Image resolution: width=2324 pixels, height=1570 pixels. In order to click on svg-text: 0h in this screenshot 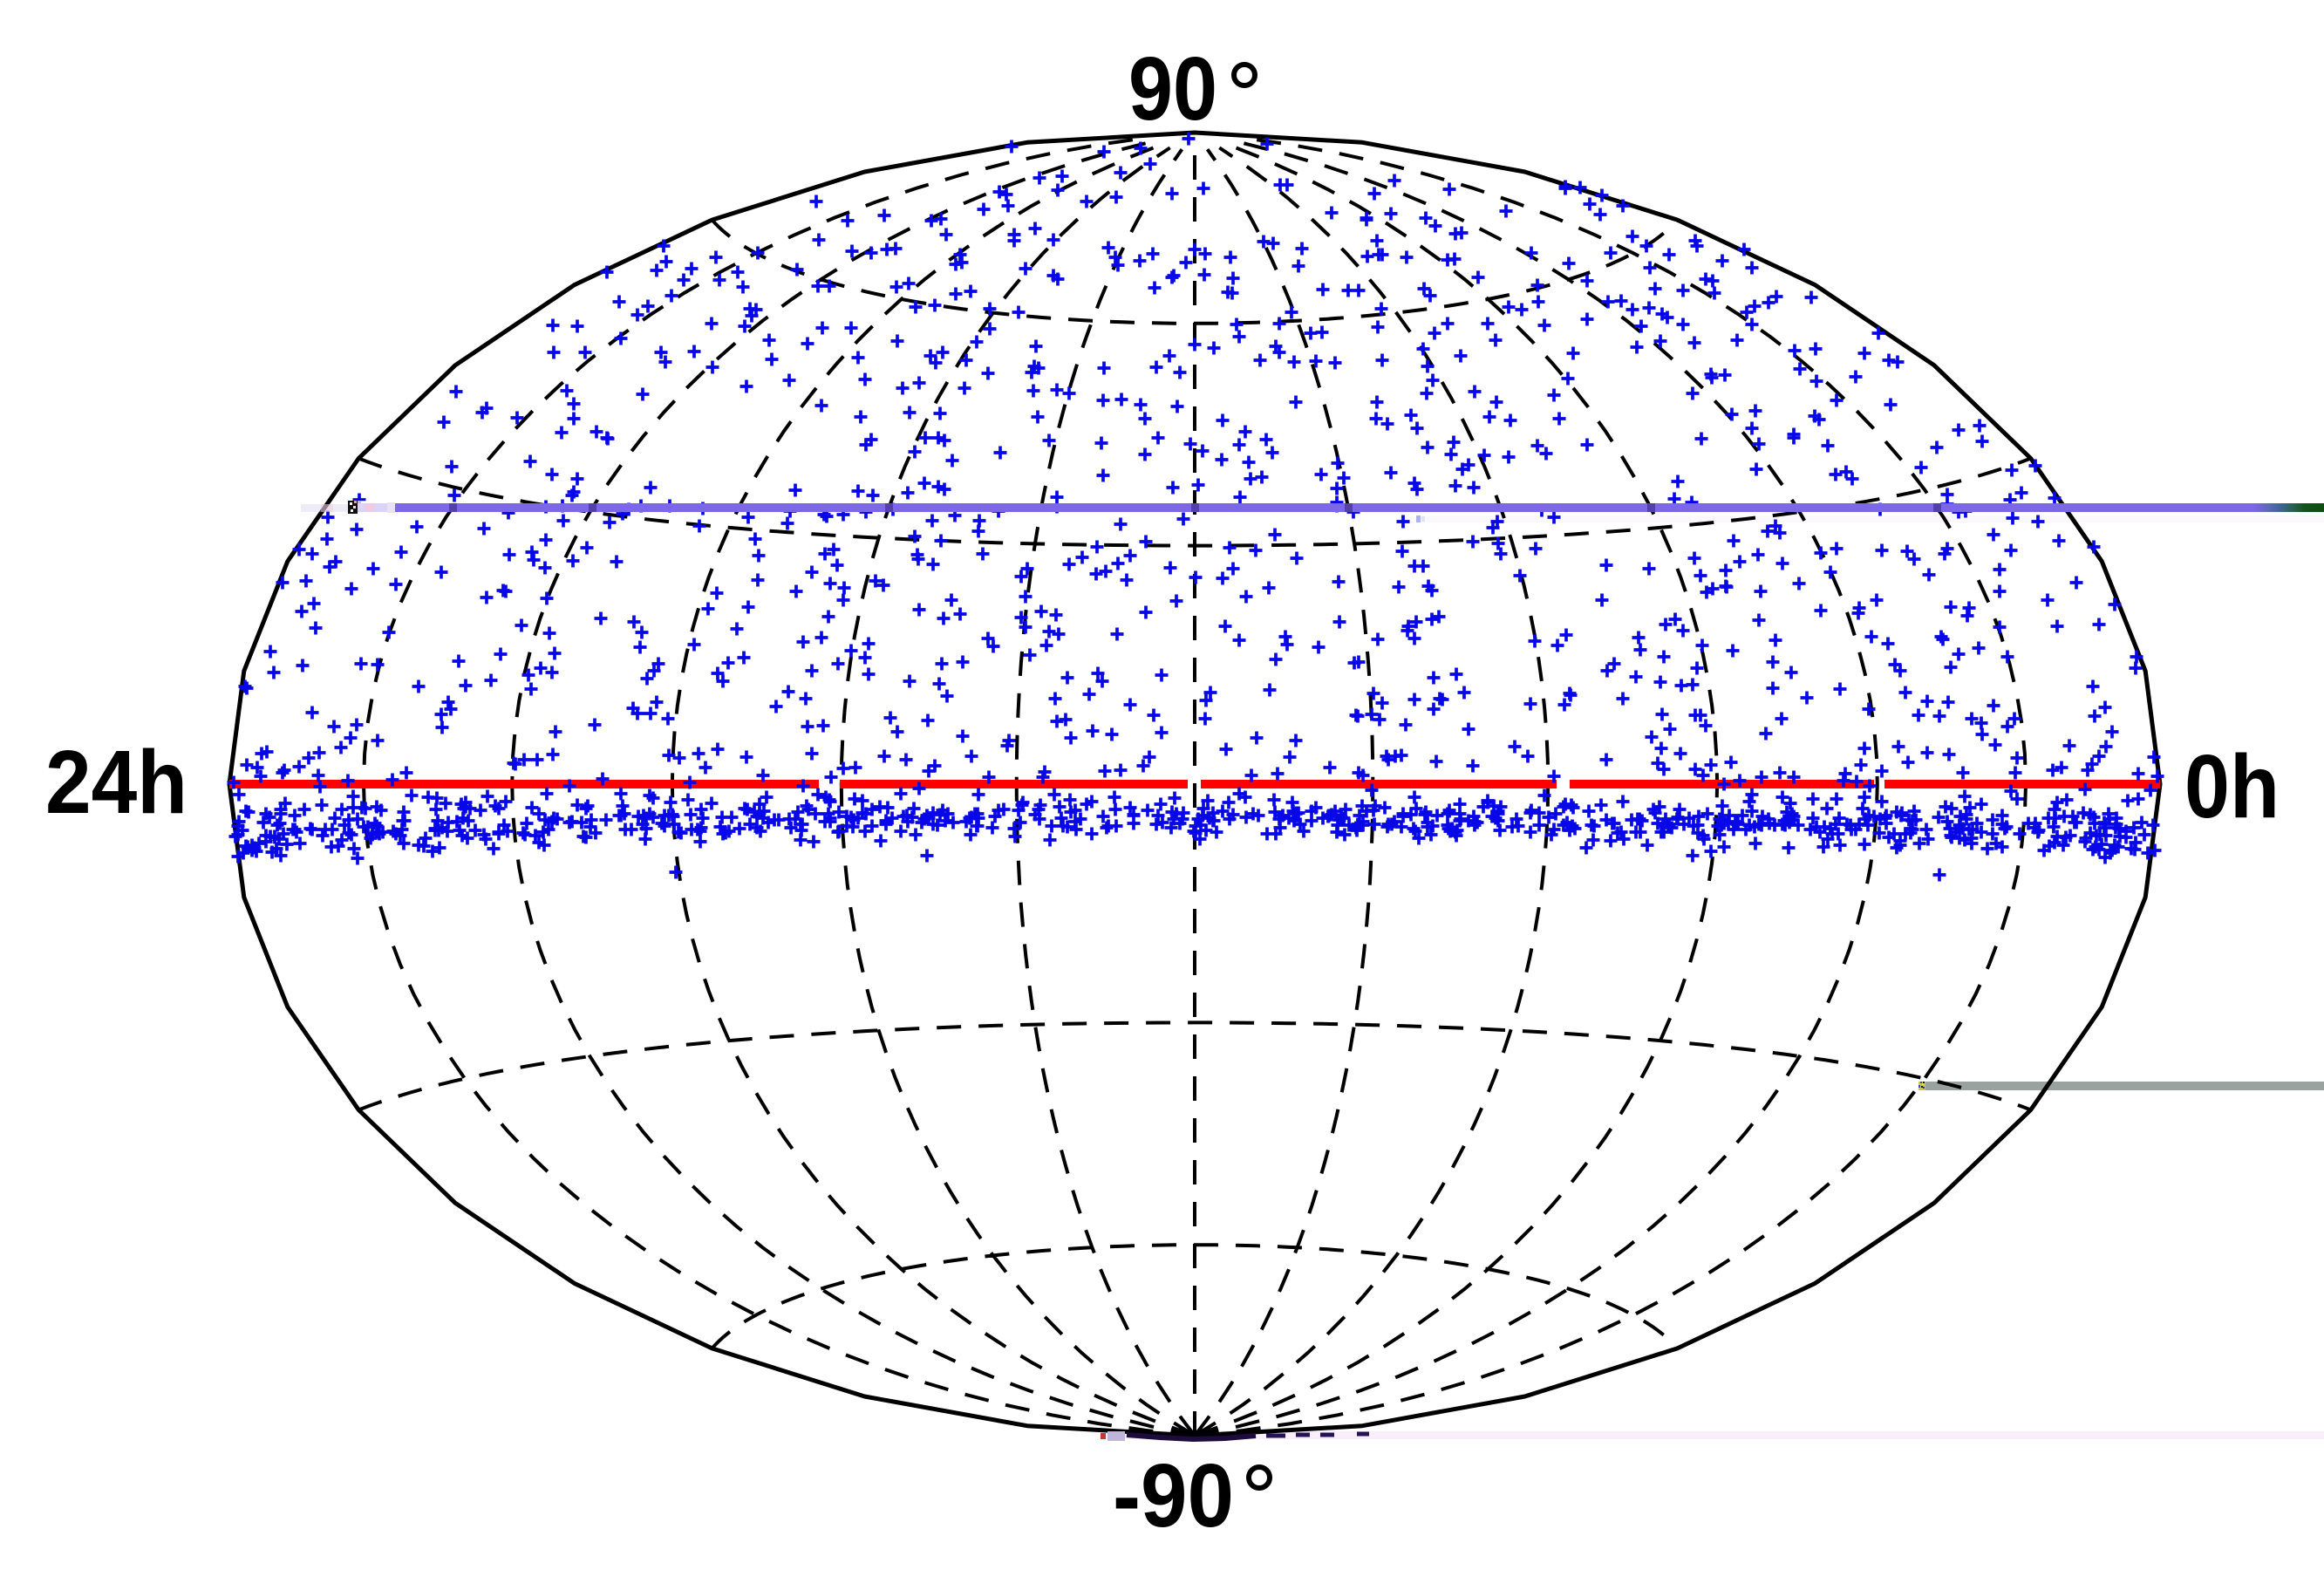, I will do `click(2232, 786)`.